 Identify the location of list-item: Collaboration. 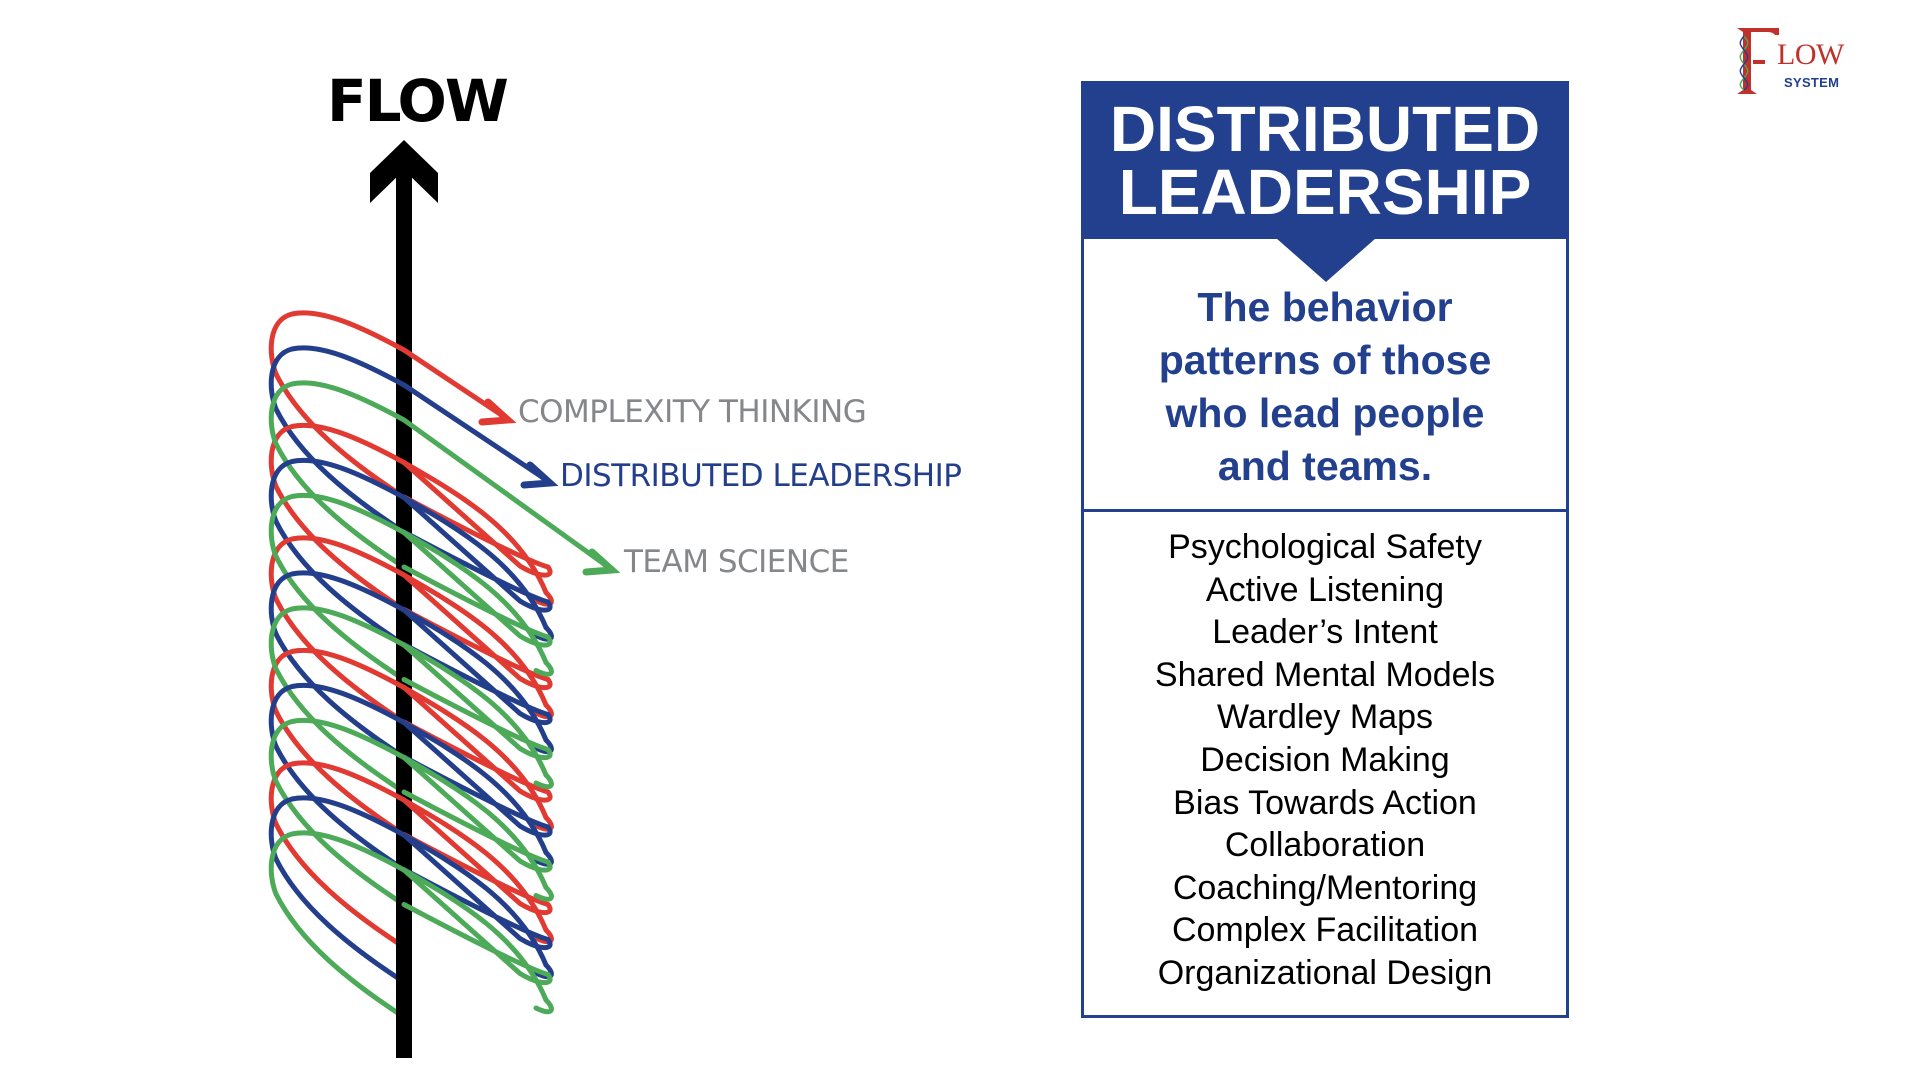
(1325, 845).